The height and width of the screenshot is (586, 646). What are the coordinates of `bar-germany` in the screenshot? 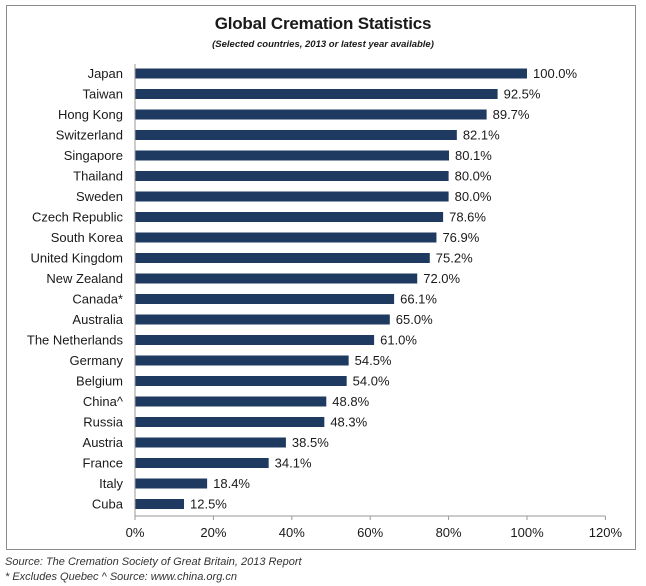 It's located at (242, 360).